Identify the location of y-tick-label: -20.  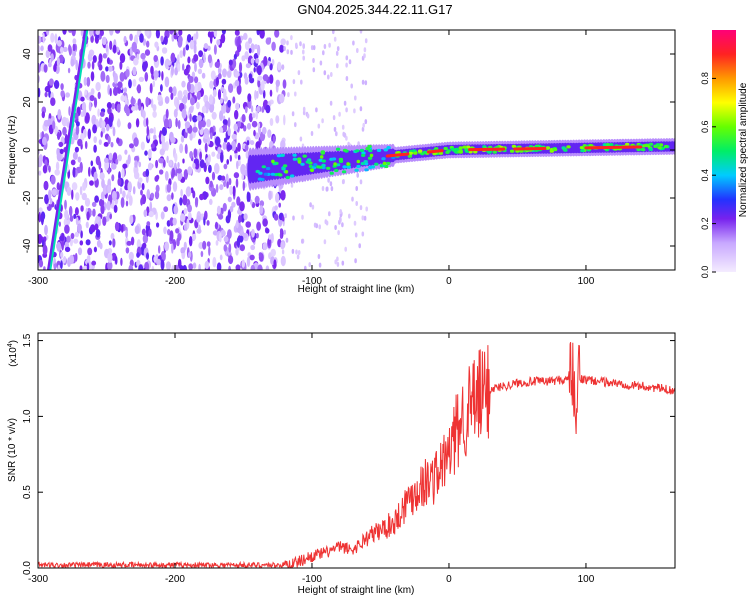
(27, 197).